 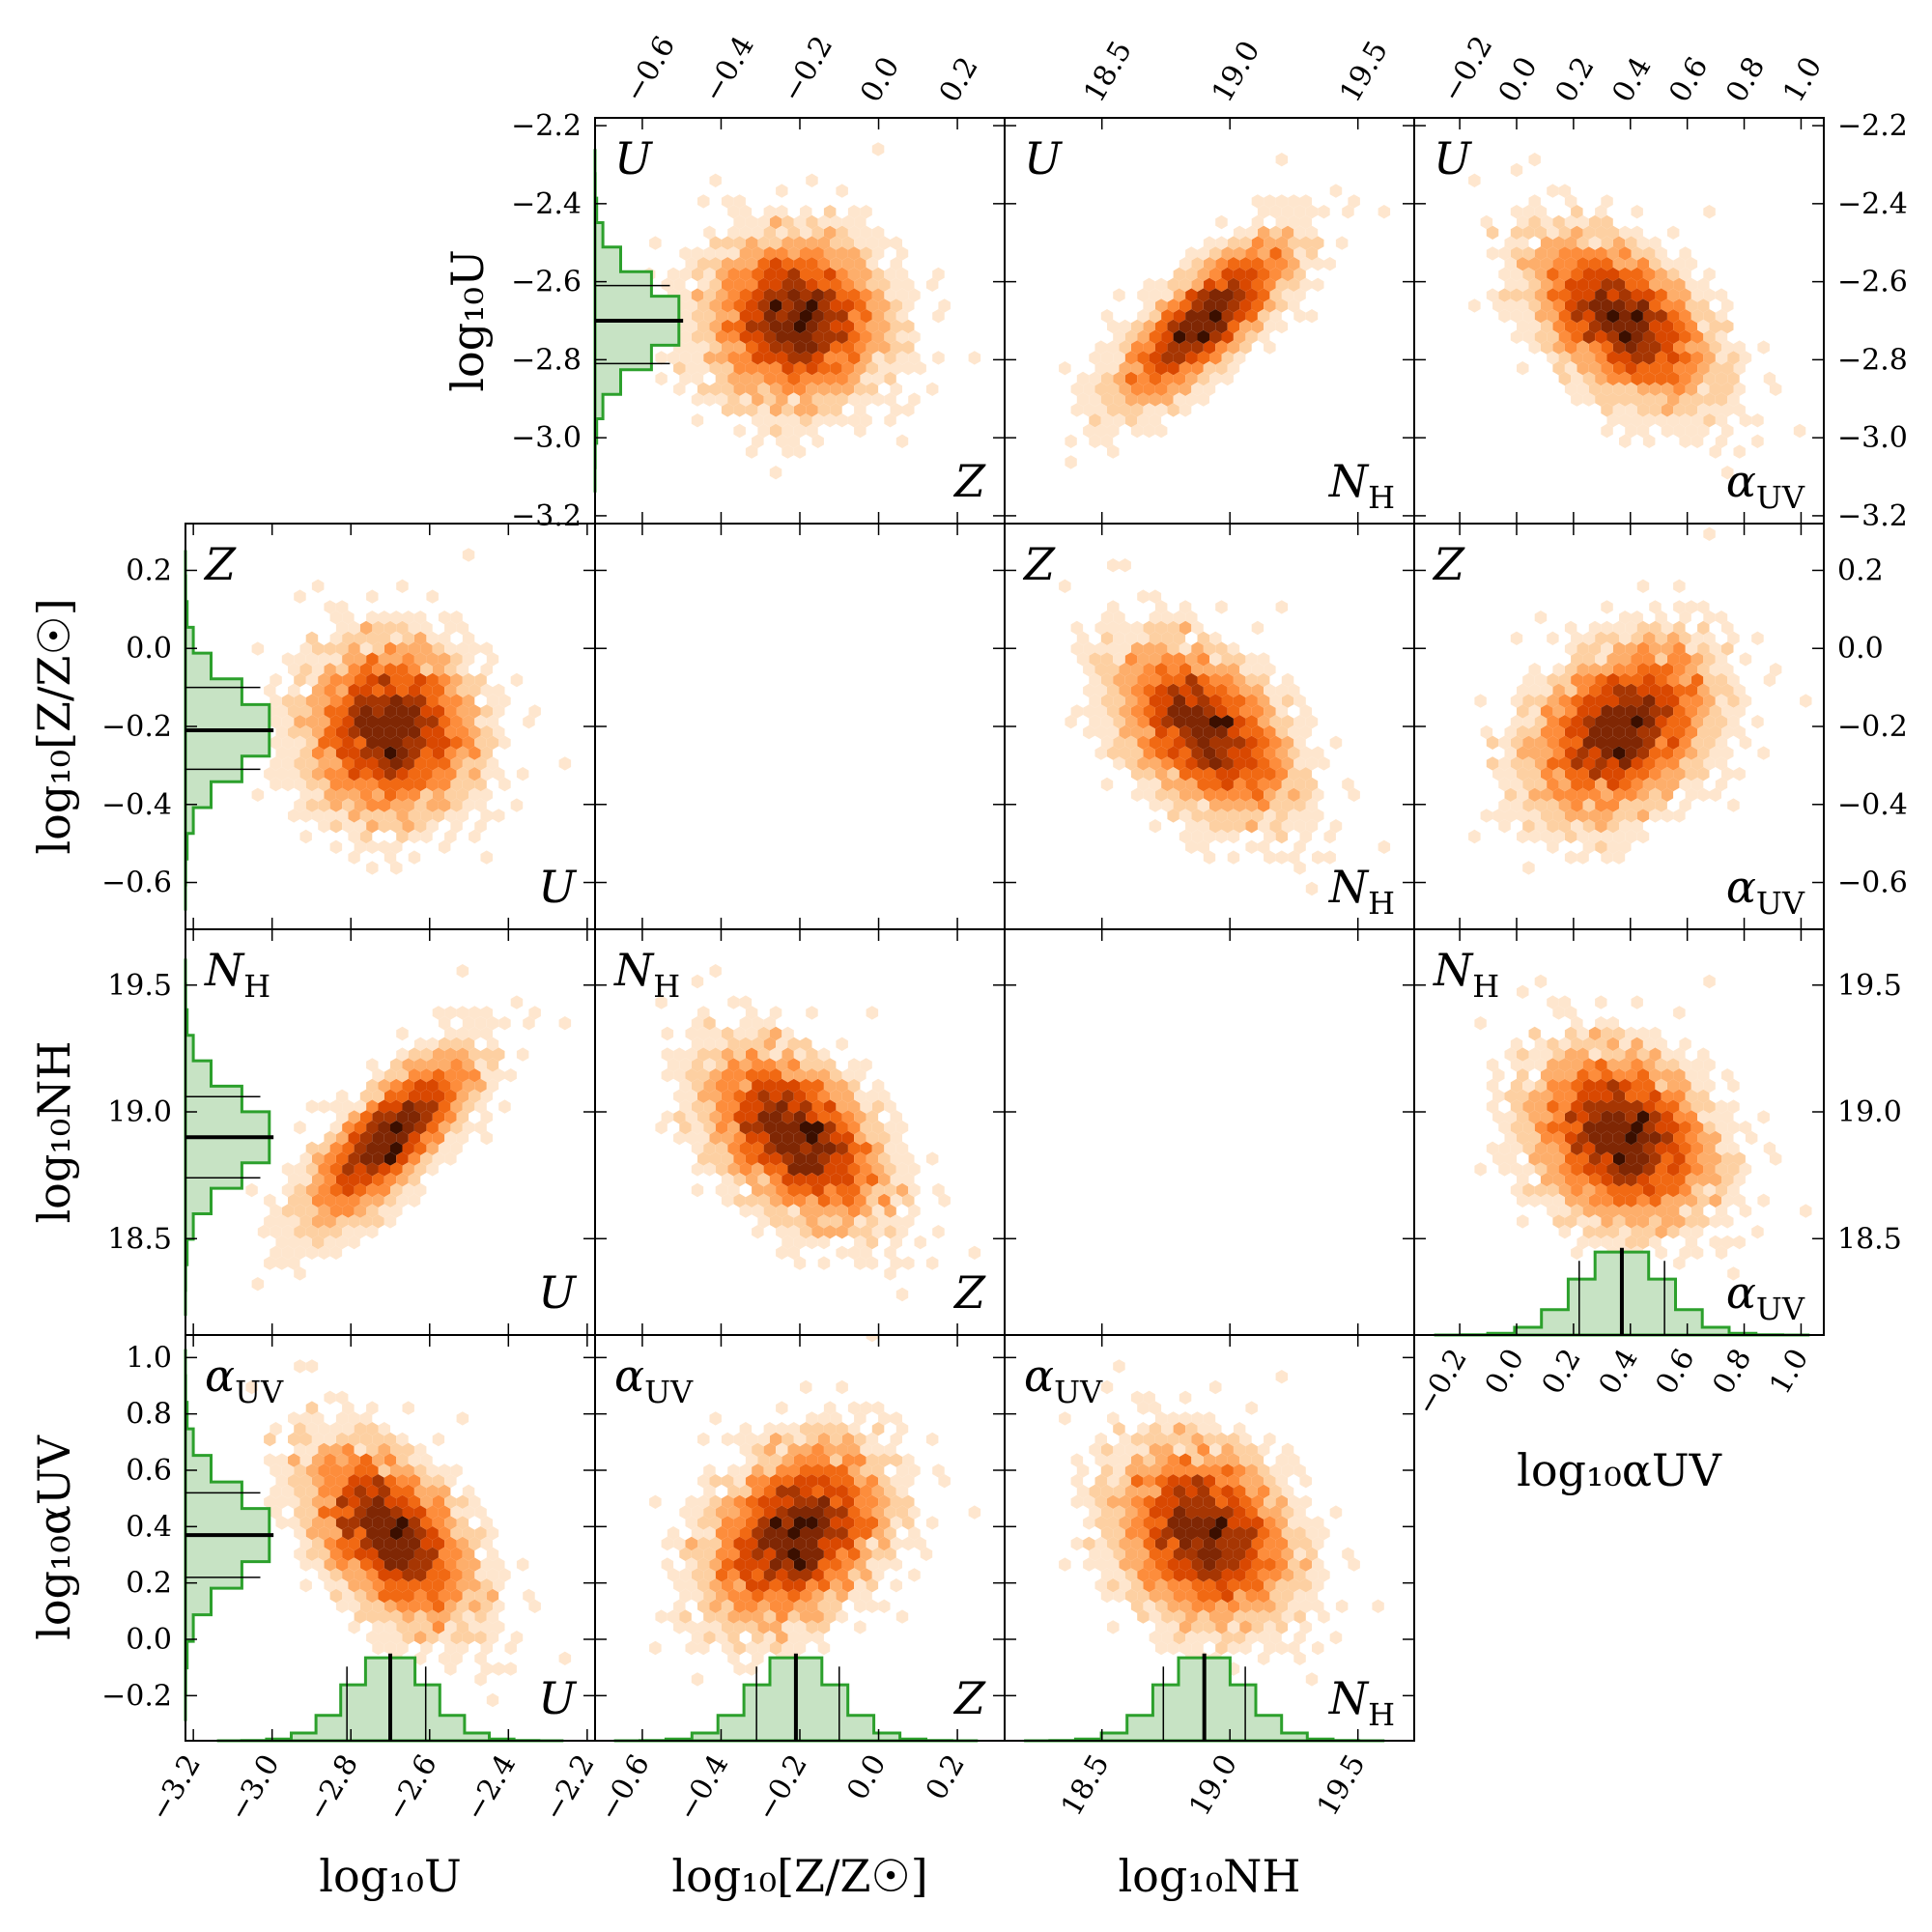 I want to click on panel-frame, so click(x=1619, y=1132).